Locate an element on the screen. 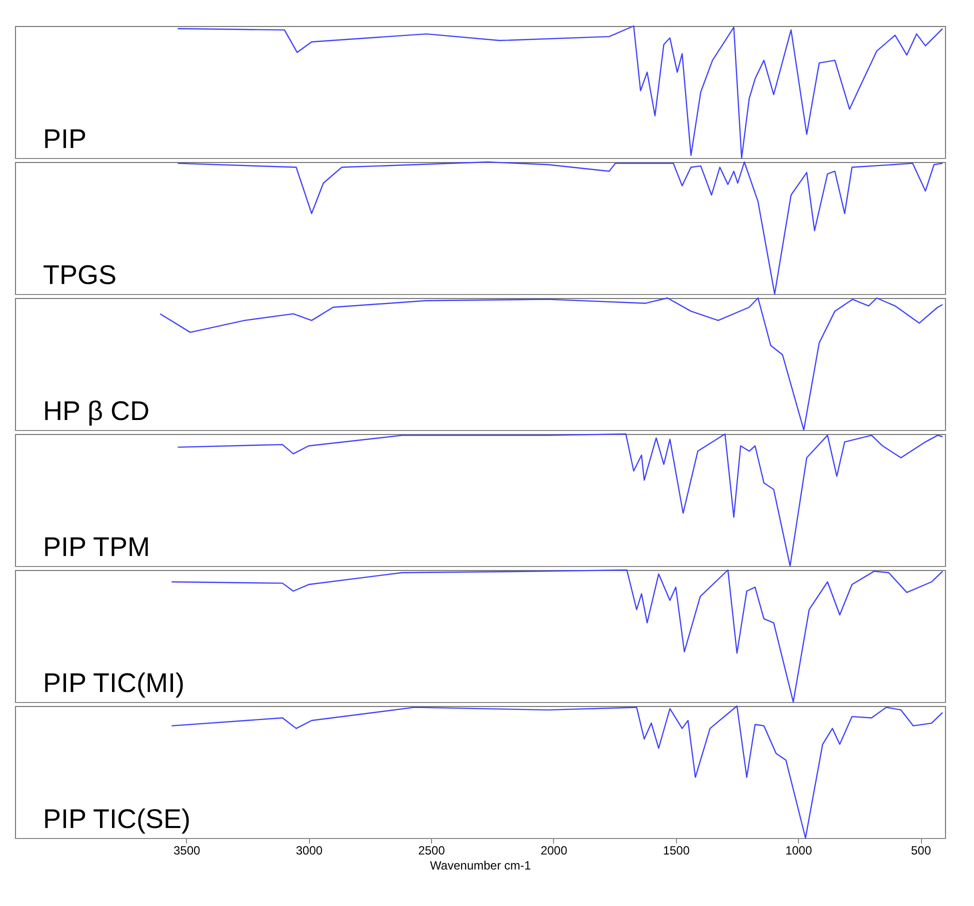 This screenshot has height=906, width=974. x-tick-label: 1000 is located at coordinates (798, 851).